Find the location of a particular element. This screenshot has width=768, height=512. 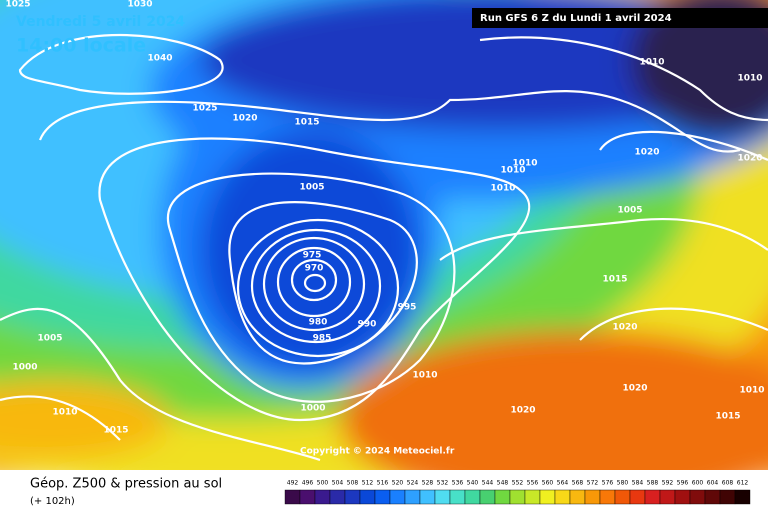

legend-label: 576 is located at coordinates (608, 483).